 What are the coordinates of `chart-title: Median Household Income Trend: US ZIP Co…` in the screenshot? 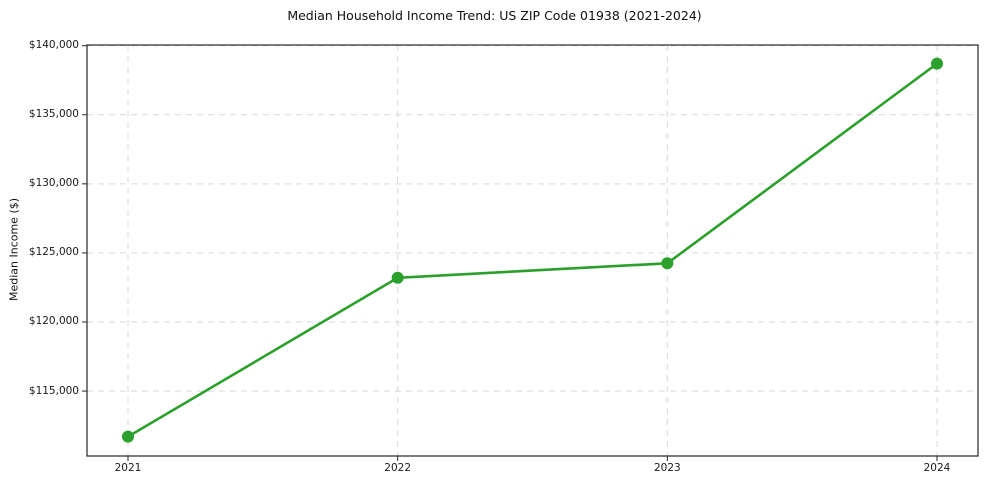 It's located at (494, 15).